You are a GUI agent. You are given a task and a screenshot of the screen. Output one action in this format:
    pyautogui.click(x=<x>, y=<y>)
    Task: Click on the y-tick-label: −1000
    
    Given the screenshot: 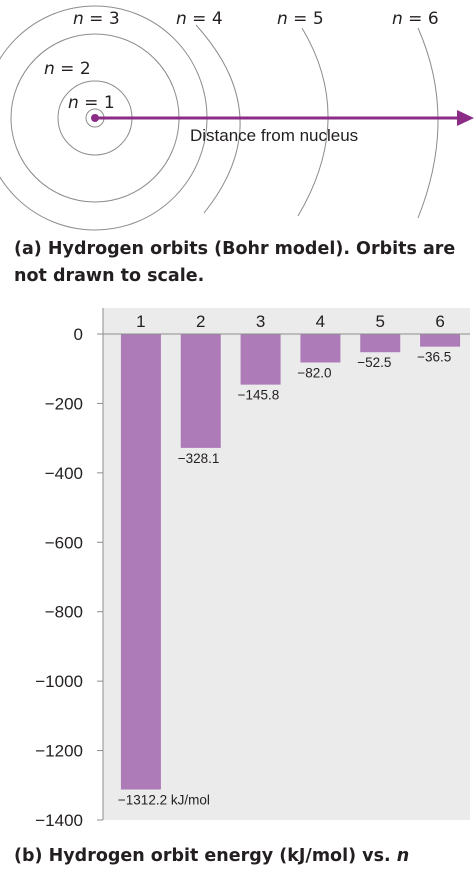 What is the action you would take?
    pyautogui.click(x=59, y=681)
    